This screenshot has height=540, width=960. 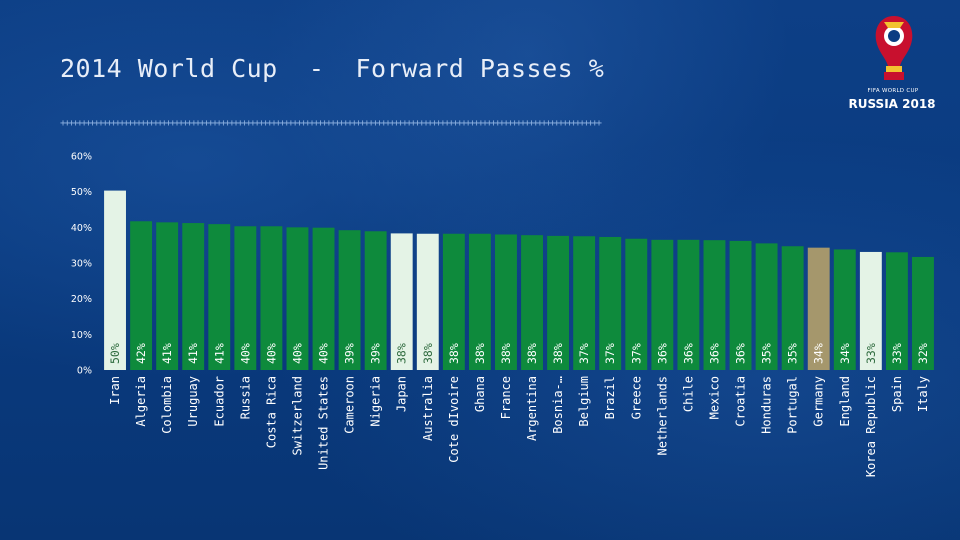 I want to click on bar-iran, so click(x=115, y=280).